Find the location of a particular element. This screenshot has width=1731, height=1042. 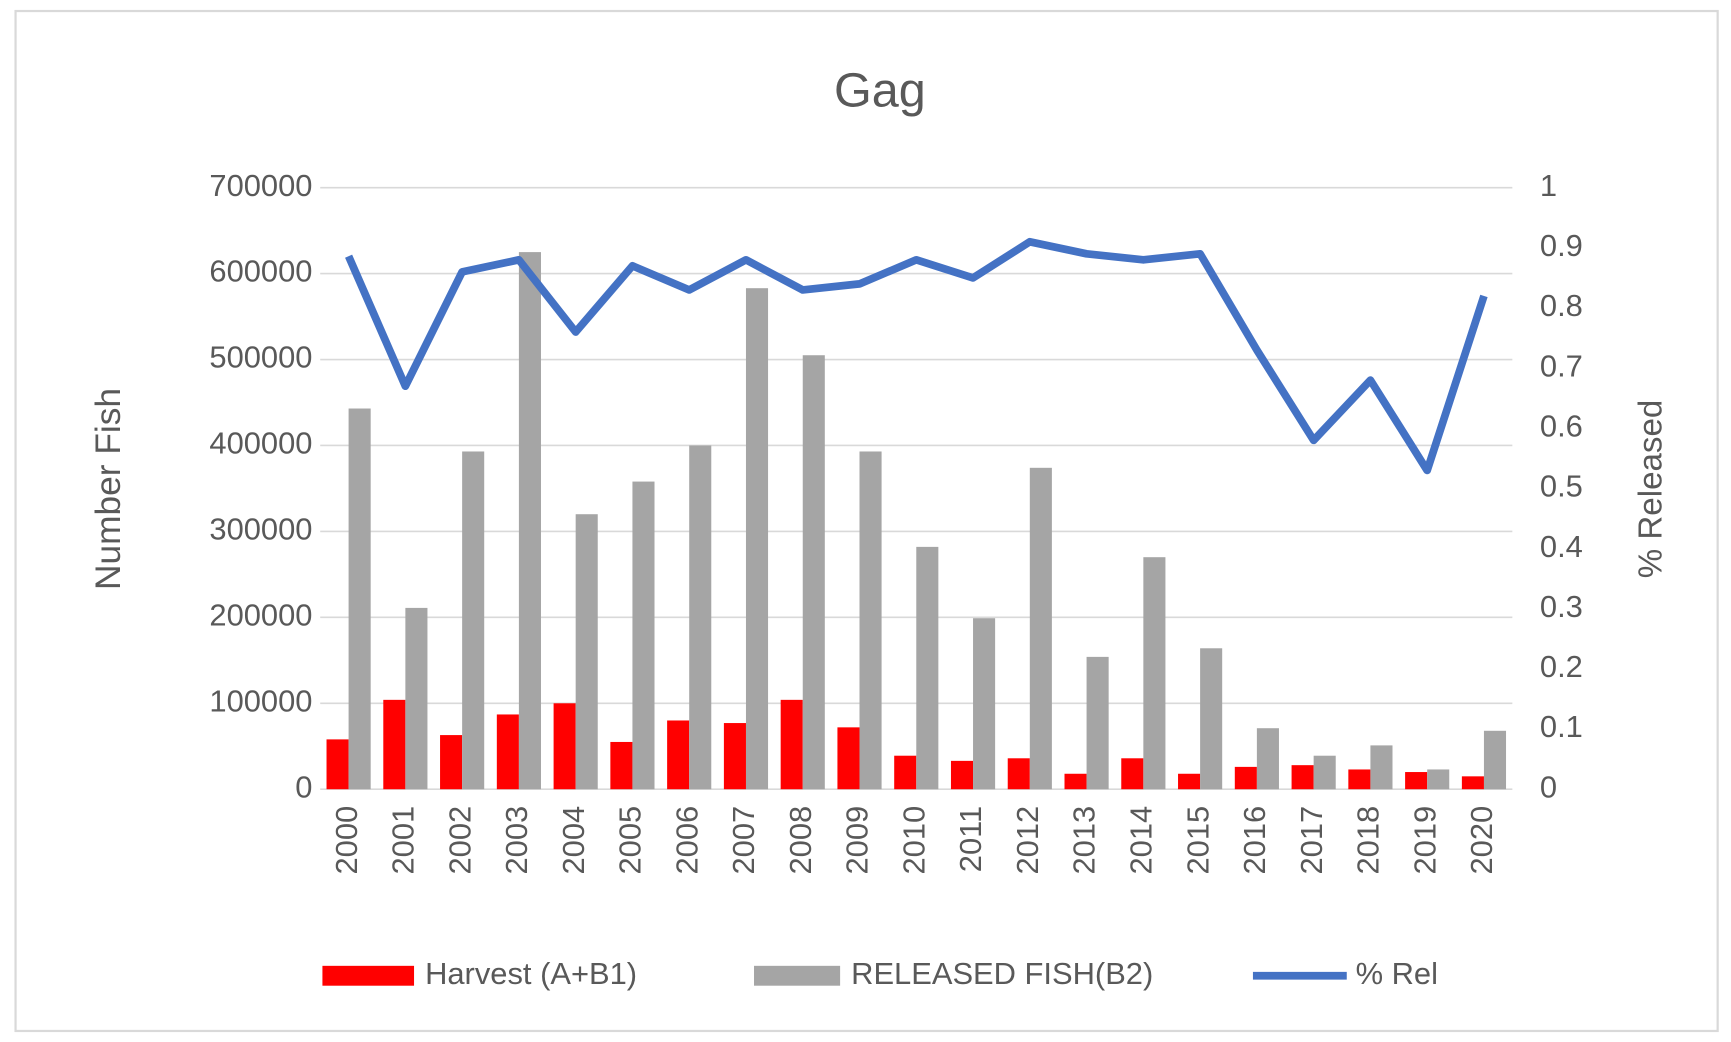

x-tick-label: 2007 is located at coordinates (743, 840).